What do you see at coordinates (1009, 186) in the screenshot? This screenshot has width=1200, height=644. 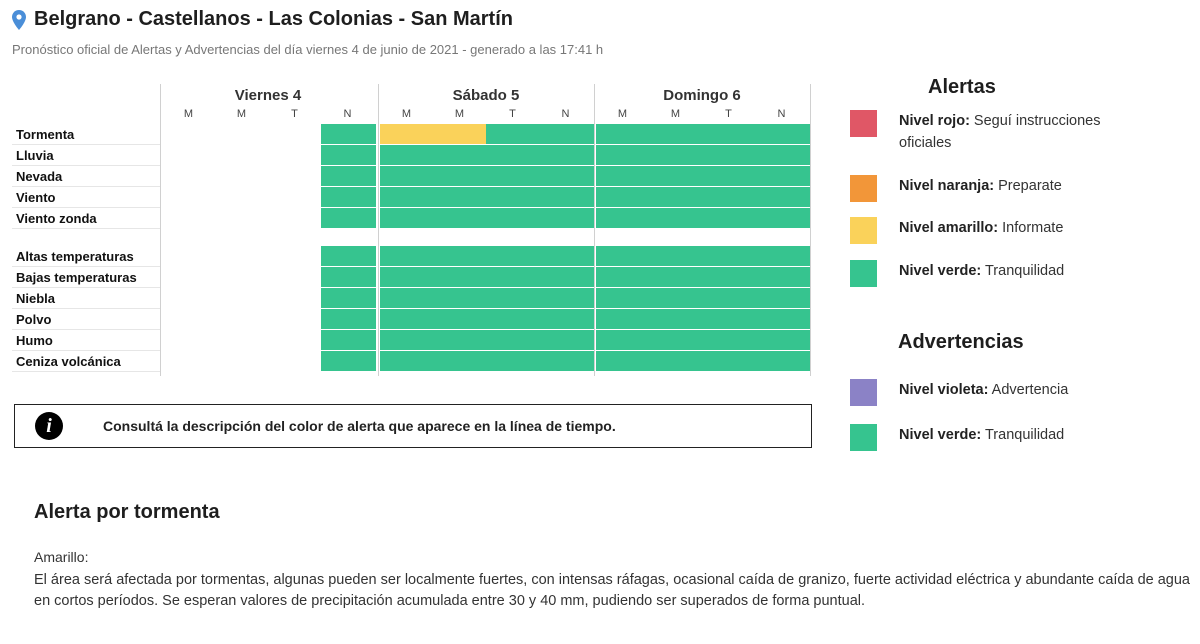 I see `legend-text: Nivel naranja: Preparate` at bounding box center [1009, 186].